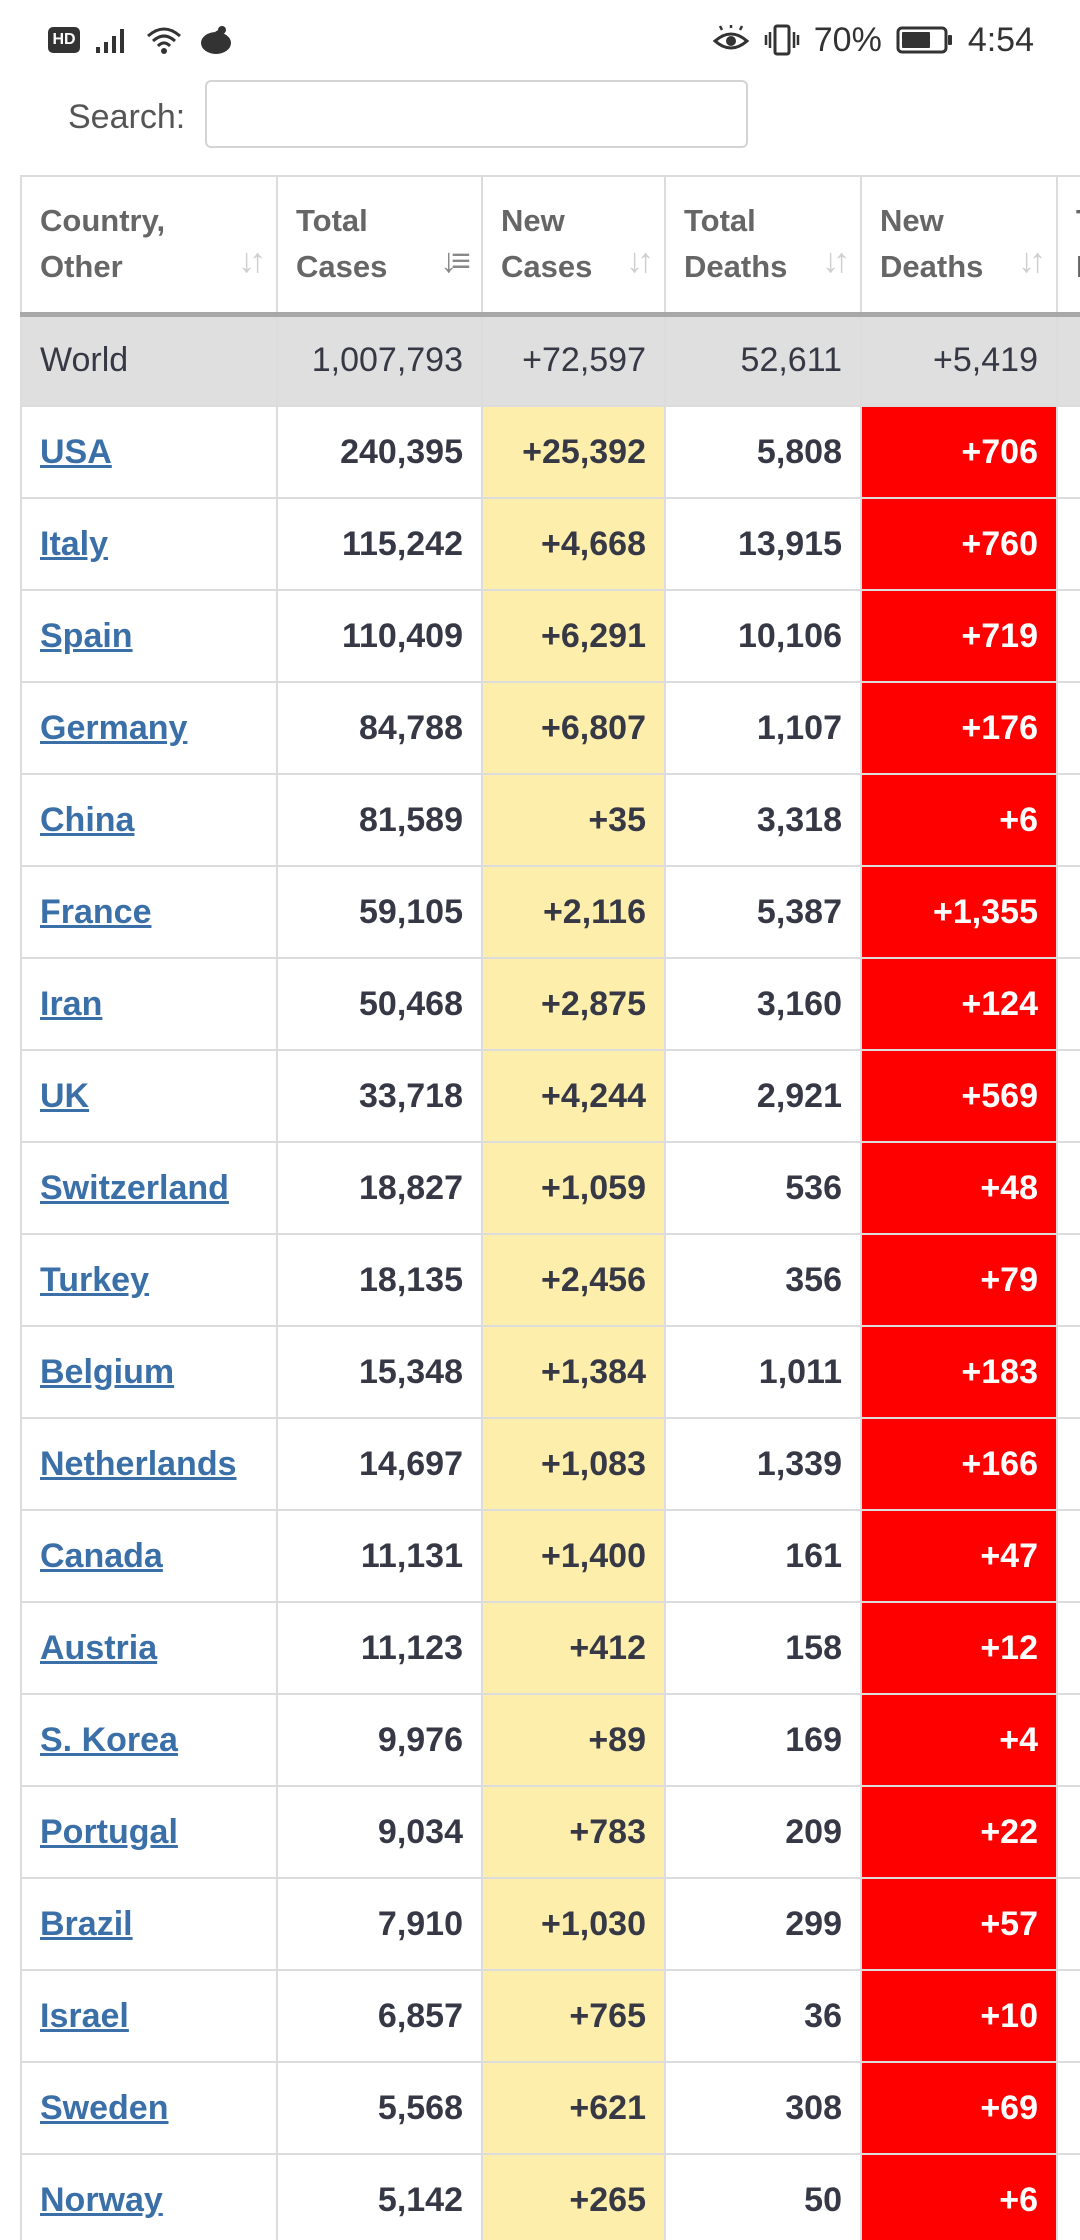 This screenshot has width=1080, height=2240. What do you see at coordinates (959, 2196) in the screenshot?
I see `new-deaths-cell: +6` at bounding box center [959, 2196].